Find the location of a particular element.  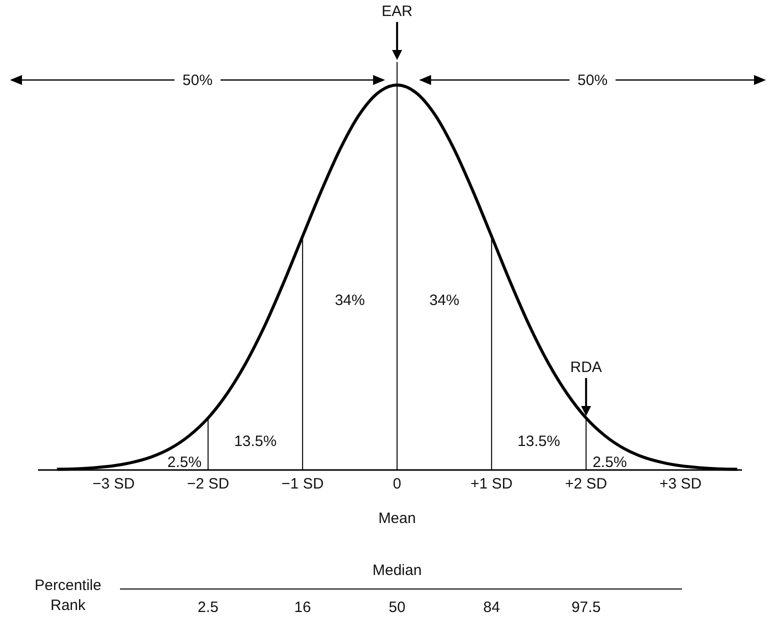

x-tick-label: −3 SD is located at coordinates (113, 484).